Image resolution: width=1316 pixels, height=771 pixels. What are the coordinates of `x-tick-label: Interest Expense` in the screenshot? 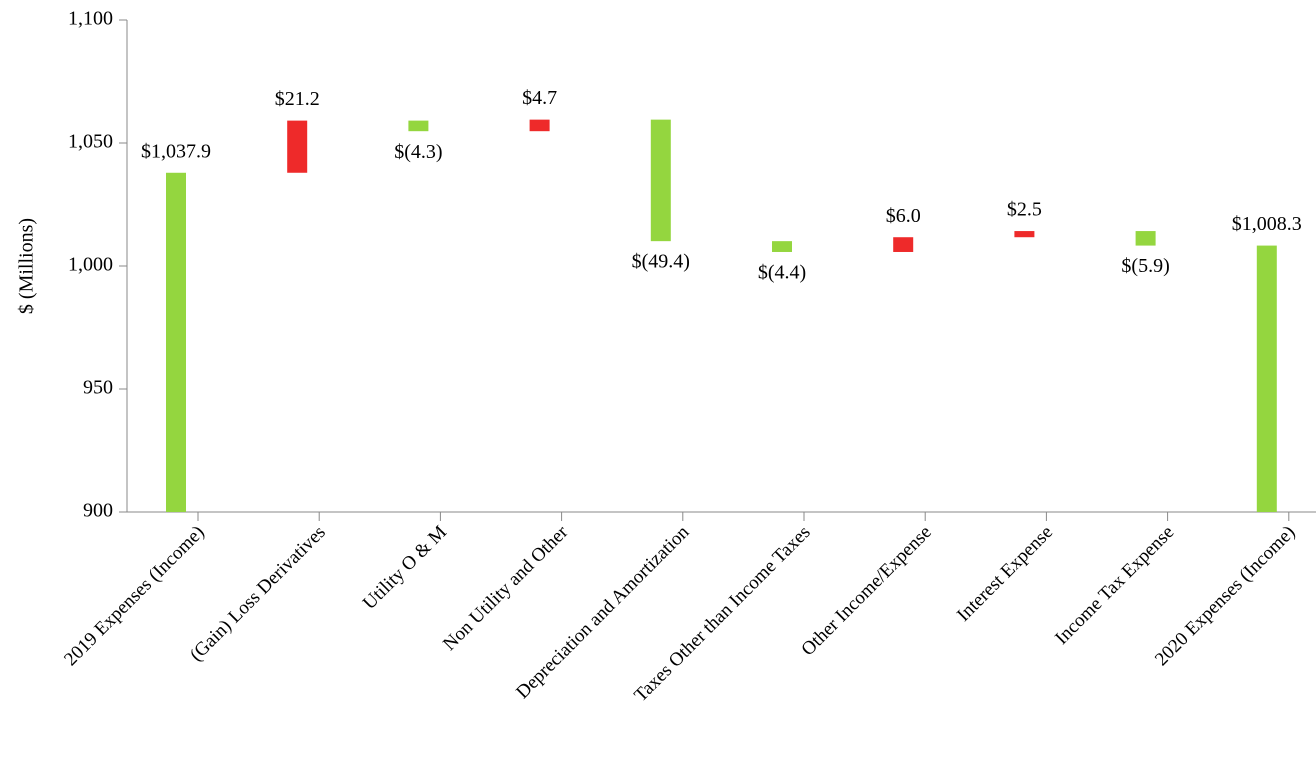 It's located at (1005, 574).